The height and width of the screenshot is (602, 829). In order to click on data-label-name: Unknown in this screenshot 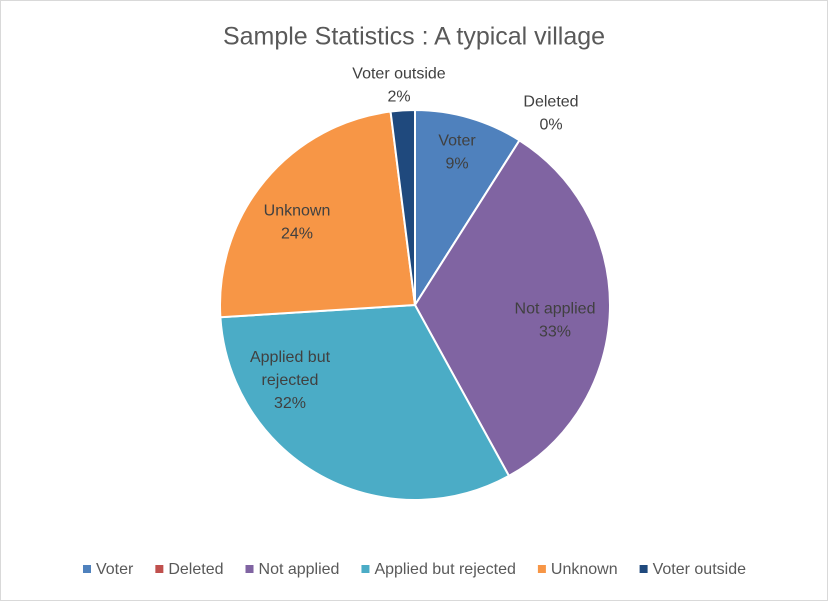, I will do `click(297, 211)`.